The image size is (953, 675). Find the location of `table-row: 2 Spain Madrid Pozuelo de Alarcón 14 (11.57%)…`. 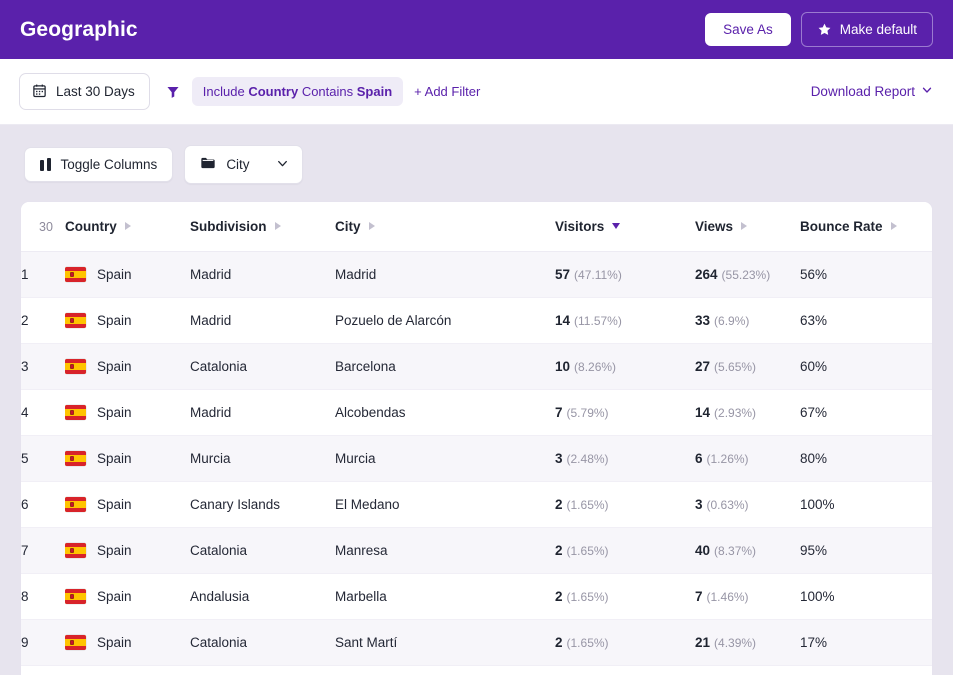

table-row: 2 Spain Madrid Pozuelo de Alarcón 14 (11.57%)… is located at coordinates (476, 320).